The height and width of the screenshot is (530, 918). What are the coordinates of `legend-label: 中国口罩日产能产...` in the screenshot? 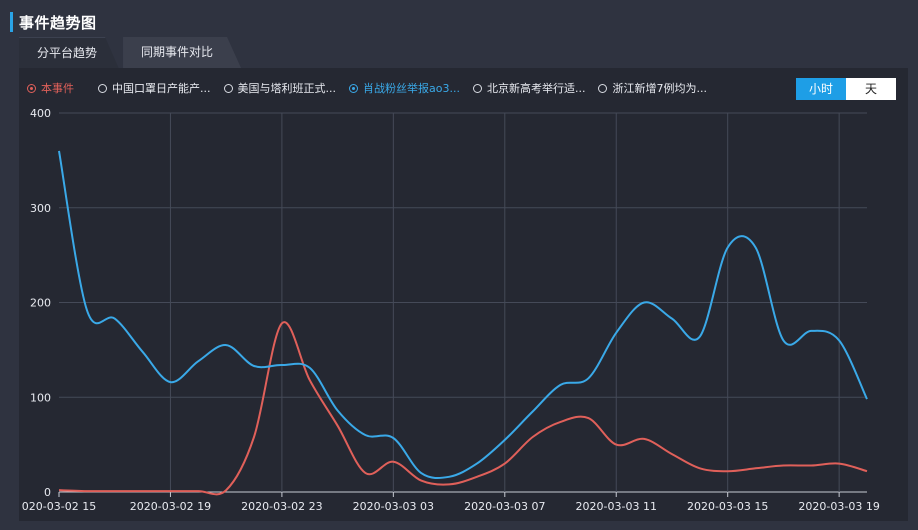 It's located at (161, 88).